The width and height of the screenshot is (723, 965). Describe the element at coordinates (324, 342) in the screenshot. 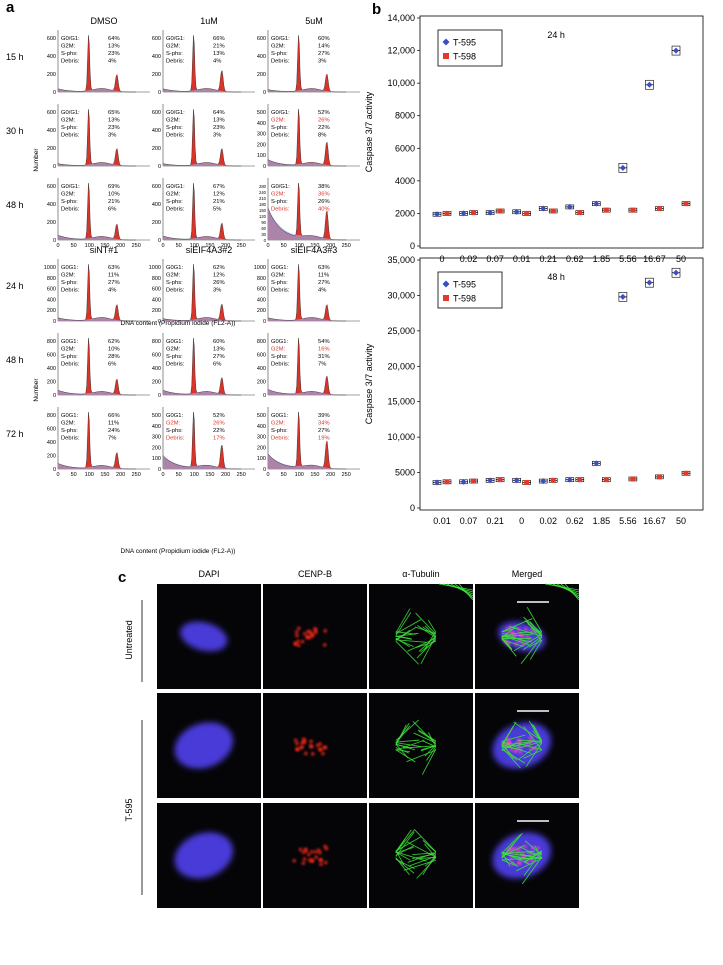

I see `stat-value: 54%` at that location.